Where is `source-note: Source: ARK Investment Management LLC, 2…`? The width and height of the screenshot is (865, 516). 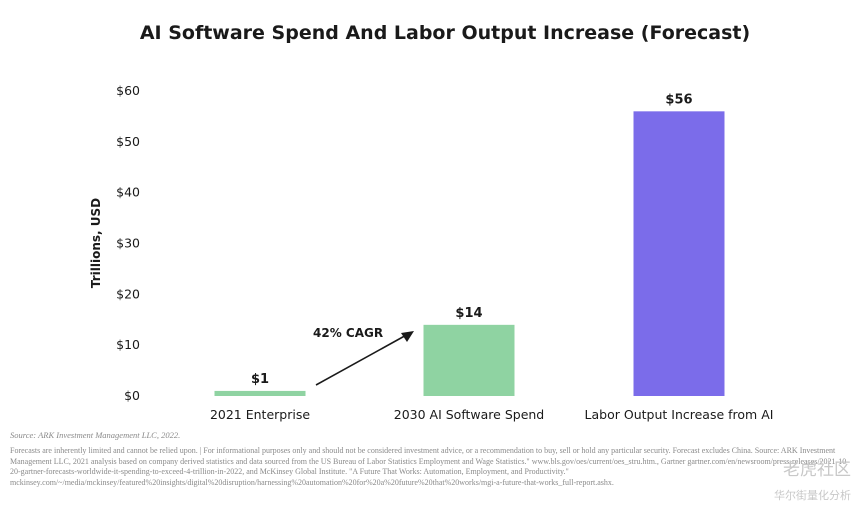
source-note: Source: ARK Investment Management LLC, 2… is located at coordinates (95, 435).